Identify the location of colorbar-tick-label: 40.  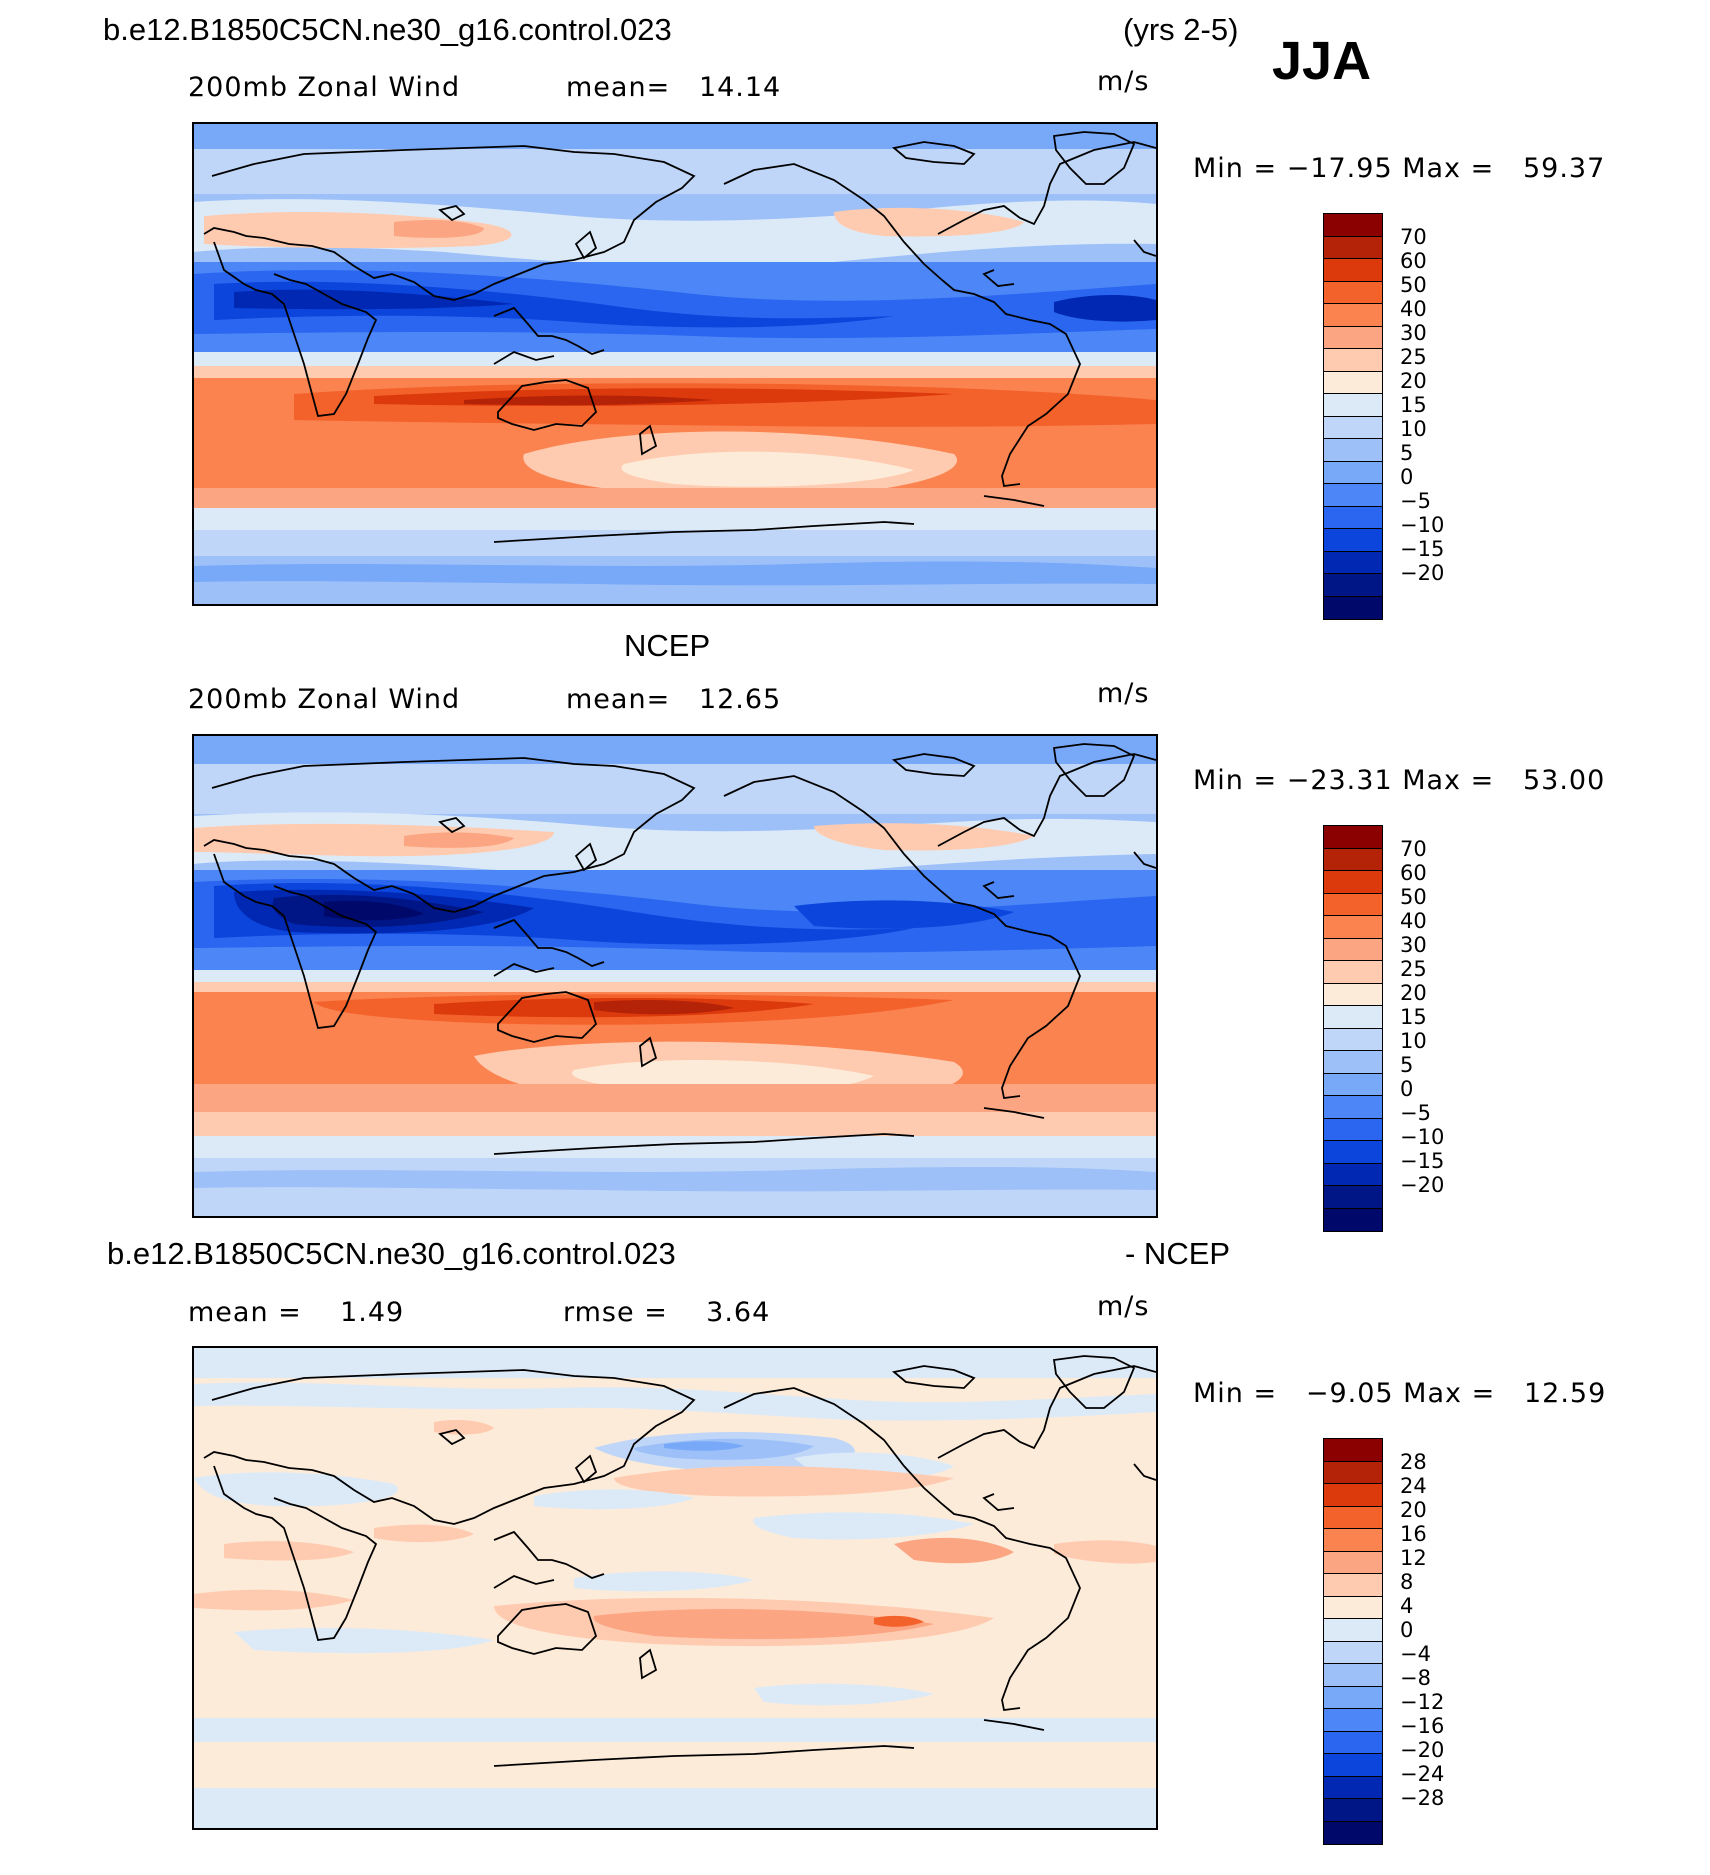
(1413, 309).